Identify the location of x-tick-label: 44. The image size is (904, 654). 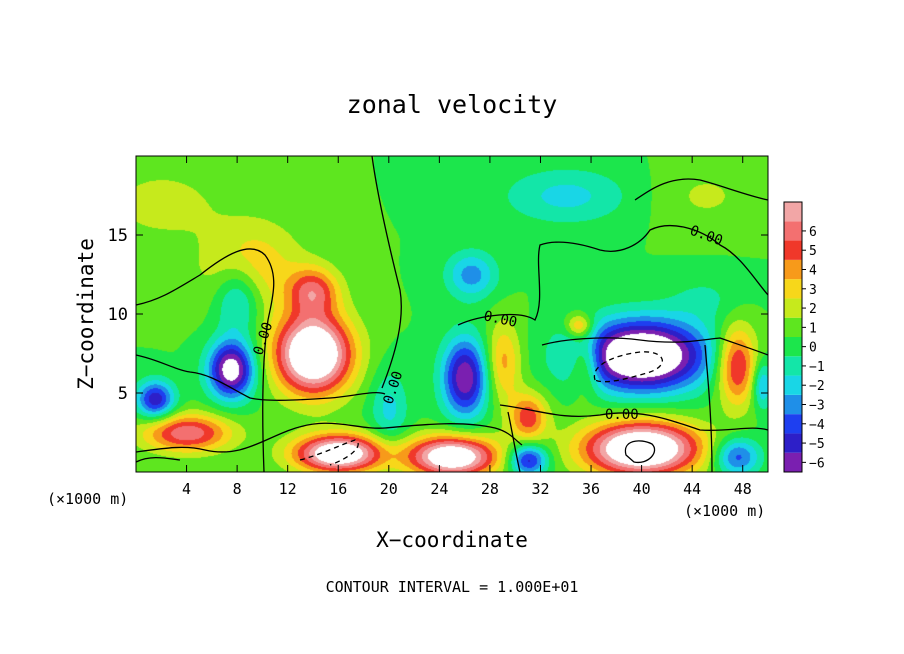
(692, 489).